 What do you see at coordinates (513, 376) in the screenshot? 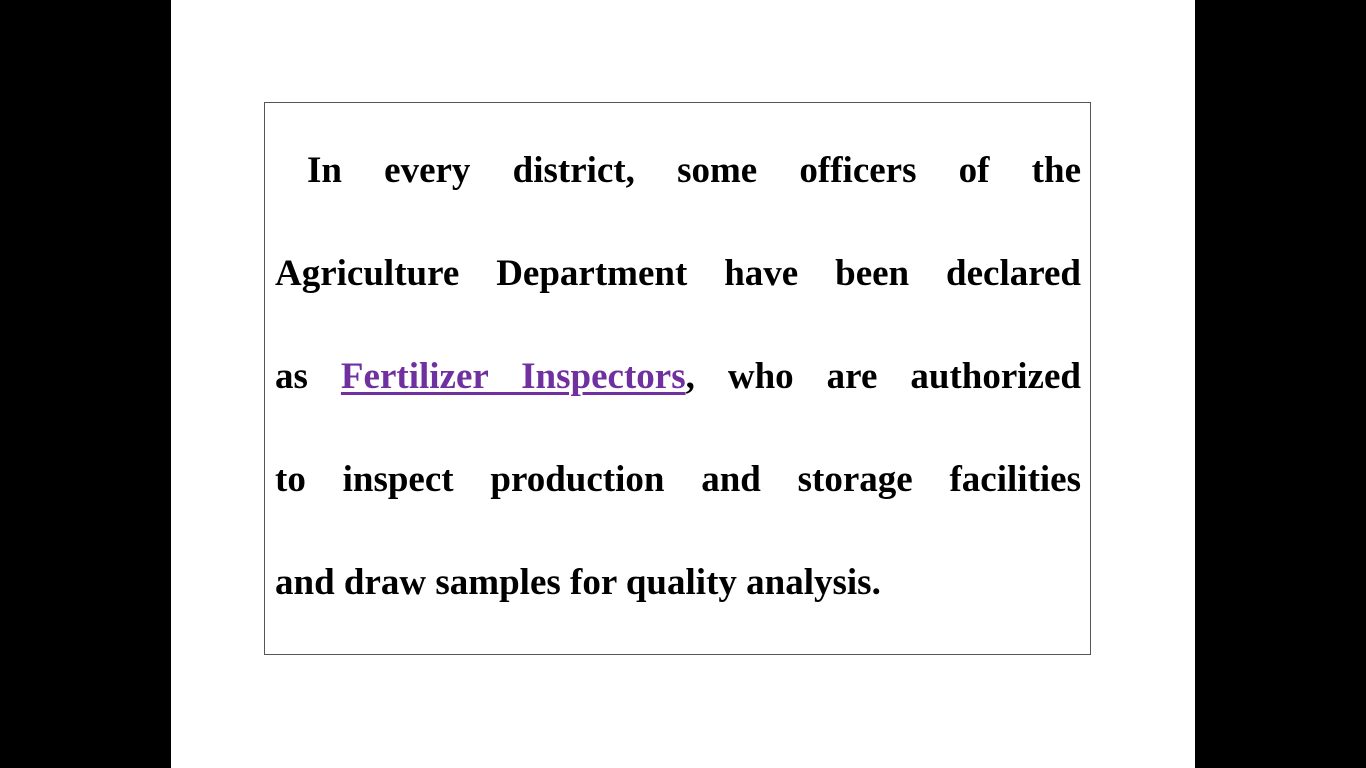
I see `fertilizer-inspectors-link: Fertilizer Inspectors` at bounding box center [513, 376].